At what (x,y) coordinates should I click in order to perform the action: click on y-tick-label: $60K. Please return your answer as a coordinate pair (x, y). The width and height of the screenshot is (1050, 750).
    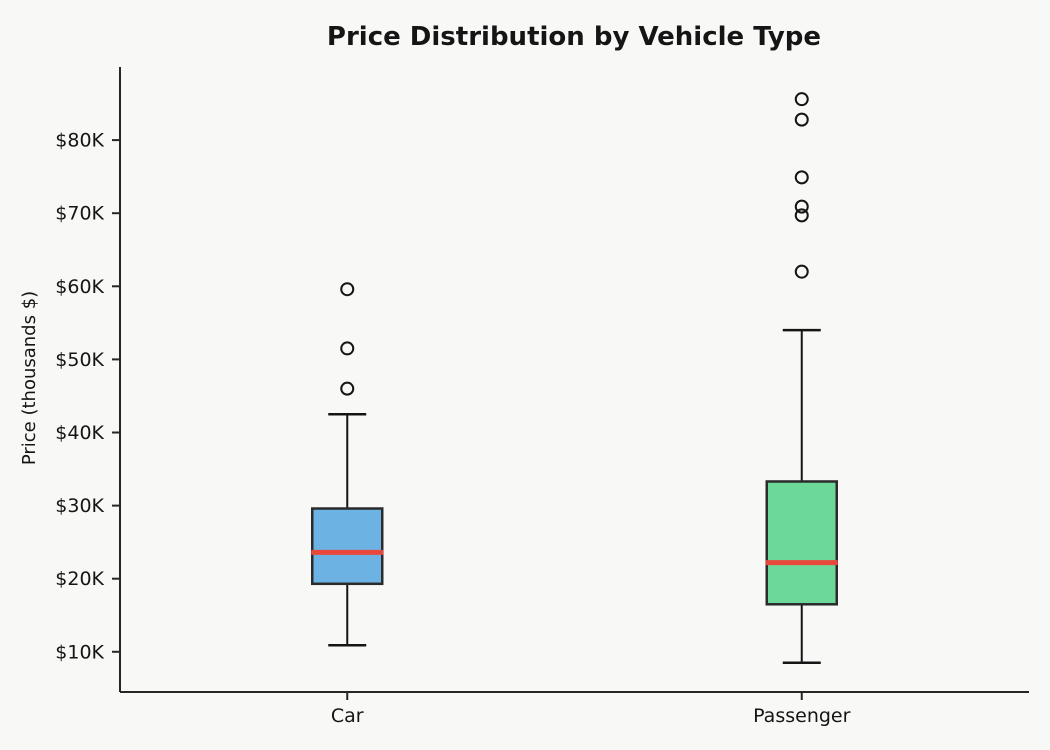
    Looking at the image, I should click on (79, 287).